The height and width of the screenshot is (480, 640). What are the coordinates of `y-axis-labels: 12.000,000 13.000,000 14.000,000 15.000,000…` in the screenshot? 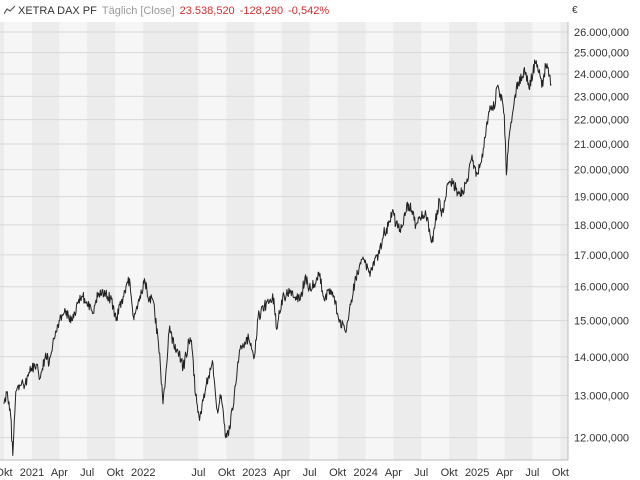 It's located at (601, 236).